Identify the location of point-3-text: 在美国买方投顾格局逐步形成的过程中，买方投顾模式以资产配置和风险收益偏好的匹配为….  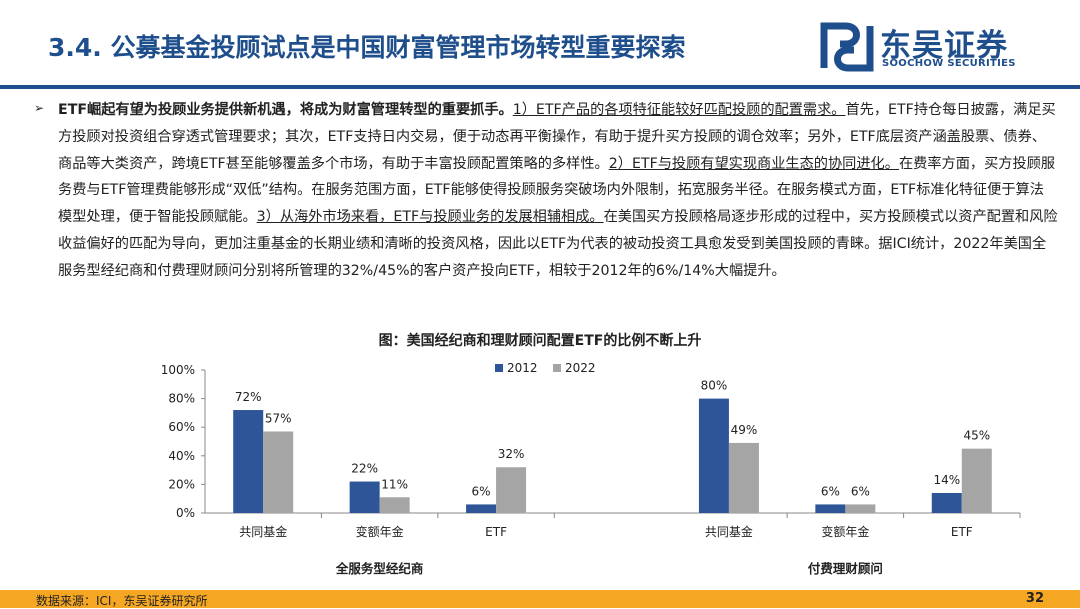
(558, 244).